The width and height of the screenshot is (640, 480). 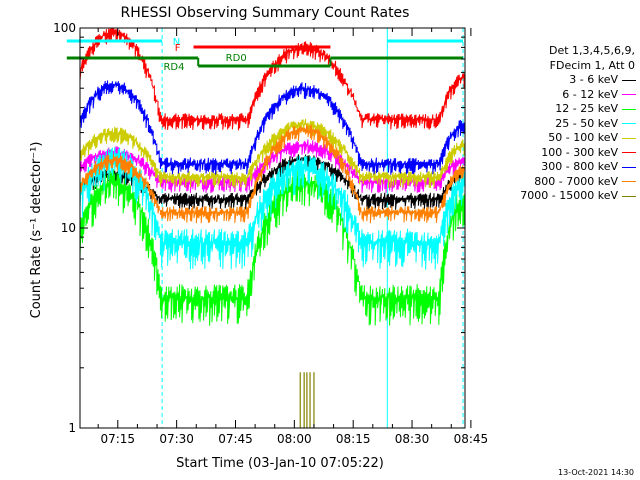 What do you see at coordinates (579, 166) in the screenshot?
I see `legend-item-label: 300 - 800 keV` at bounding box center [579, 166].